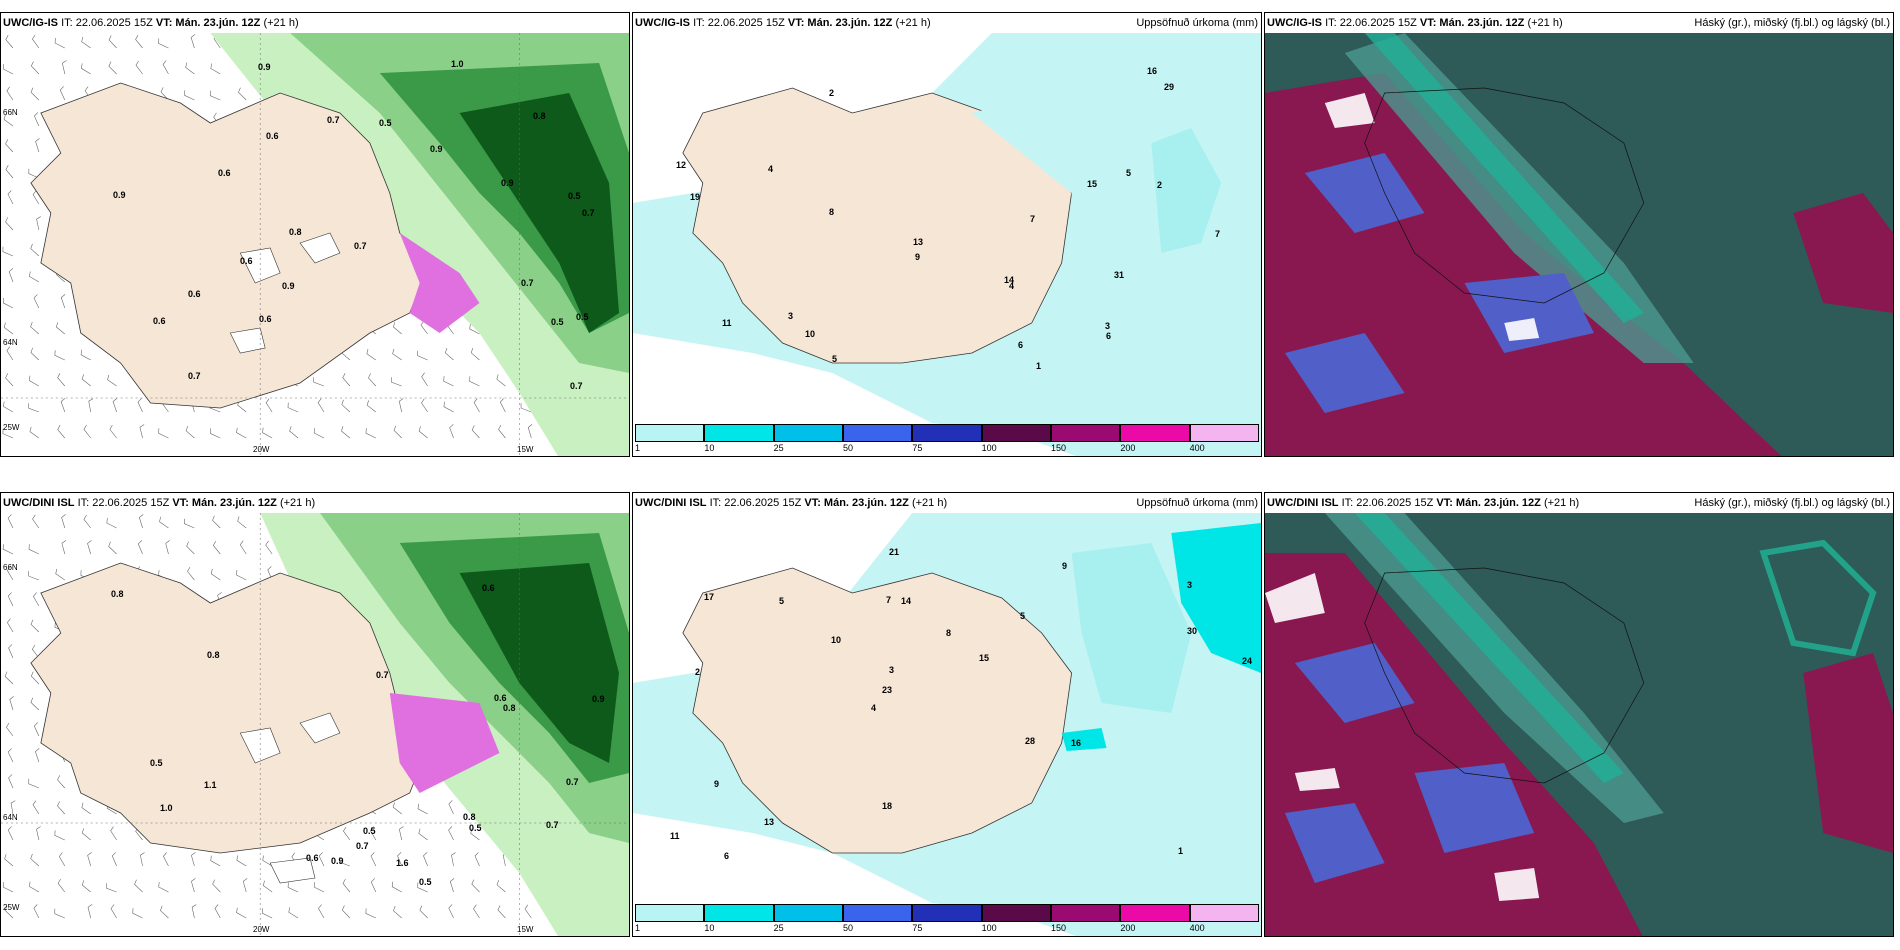 This screenshot has width=1900, height=950. I want to click on value-label: 12, so click(681, 165).